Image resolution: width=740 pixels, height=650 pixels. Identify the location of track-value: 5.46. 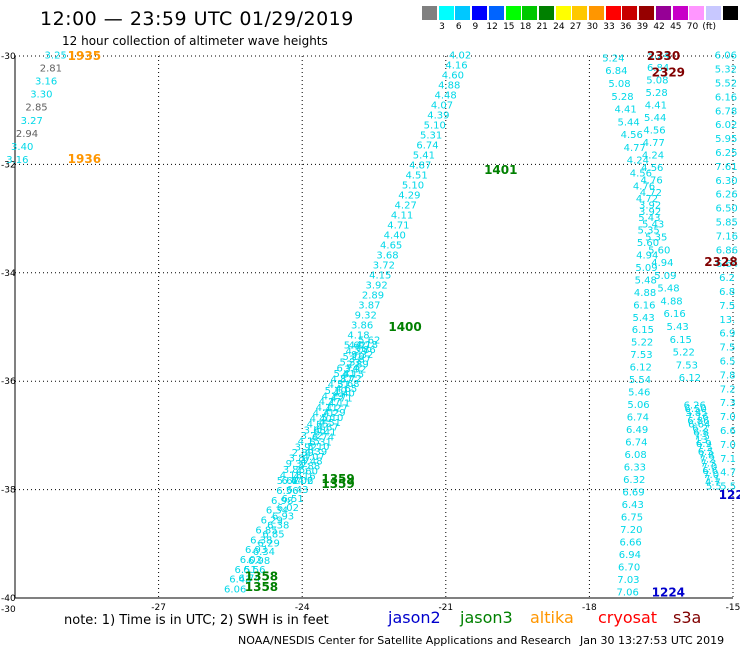
(639, 393).